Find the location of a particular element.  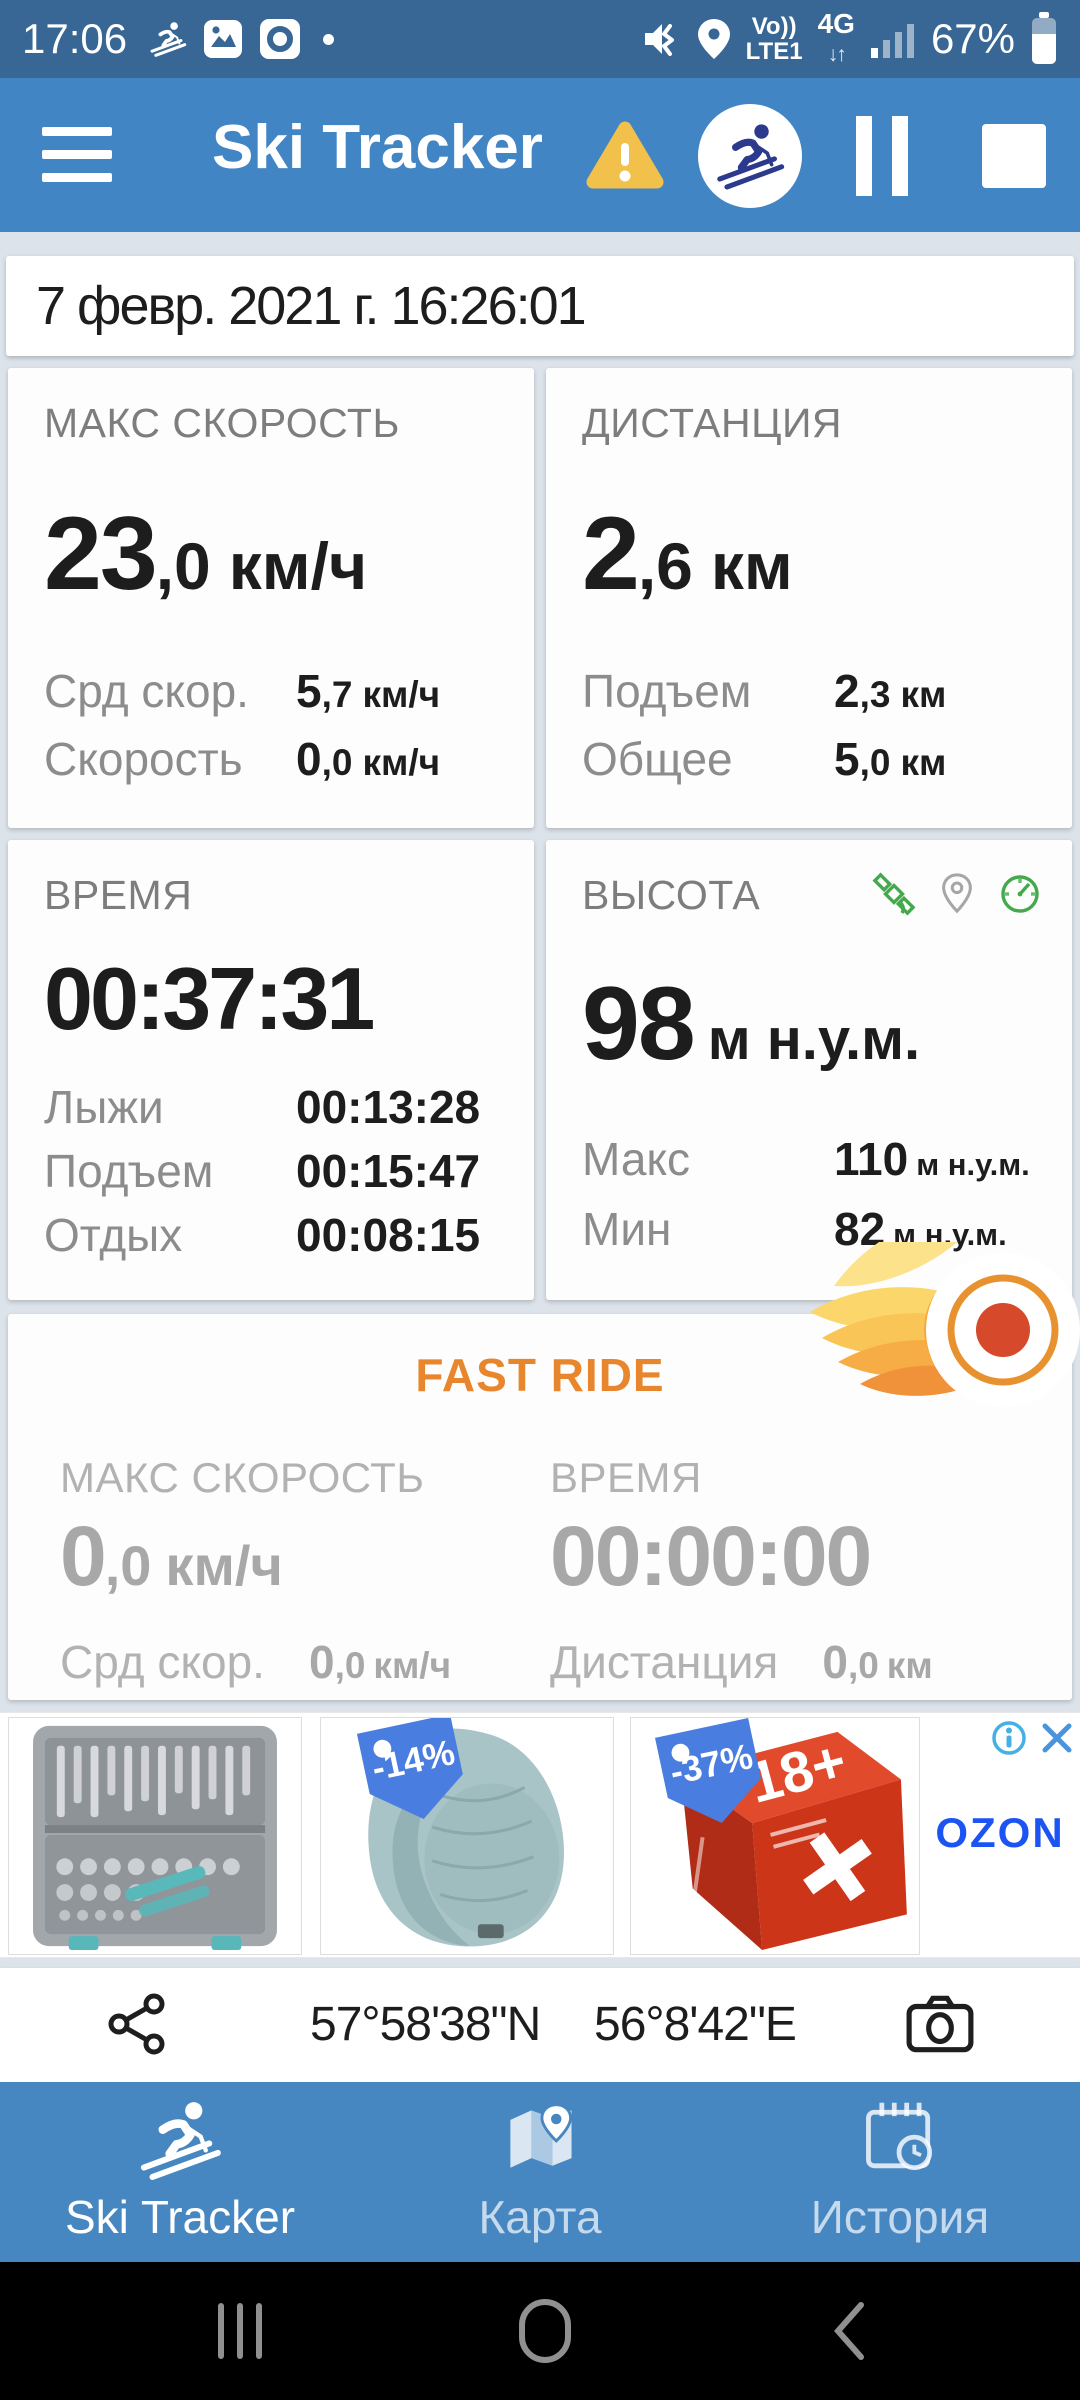

back-button is located at coordinates (849, 2331).